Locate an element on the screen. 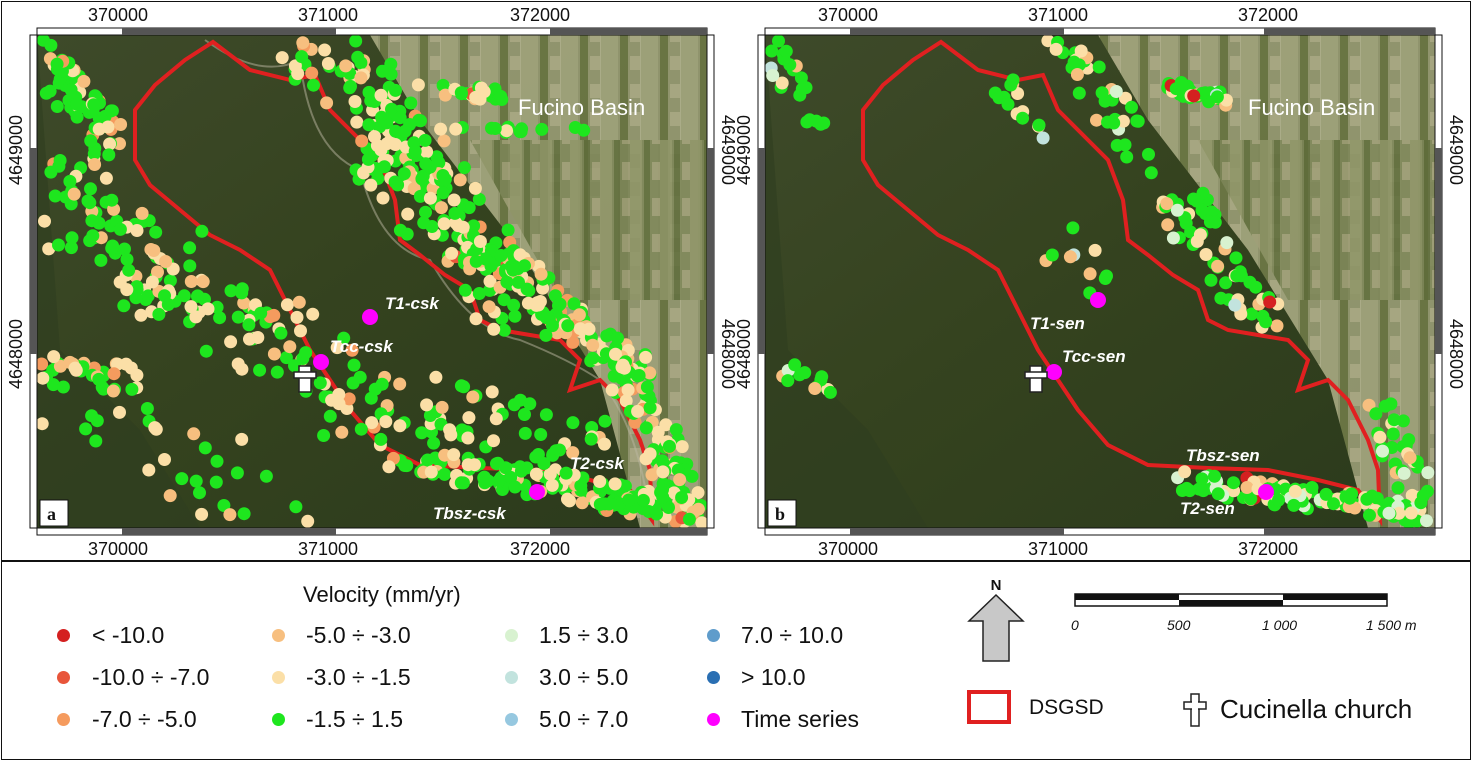 The width and height of the screenshot is (1472, 761). dsgsd-label: DSGSD is located at coordinates (1066, 707).